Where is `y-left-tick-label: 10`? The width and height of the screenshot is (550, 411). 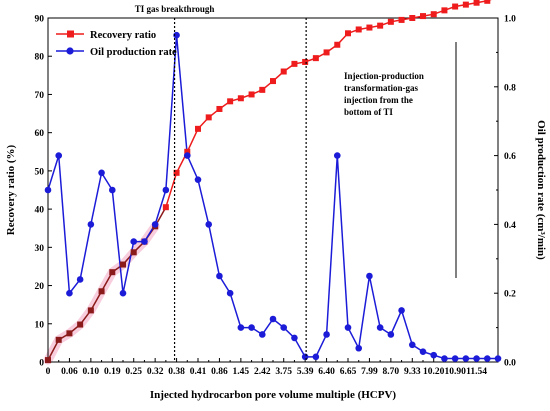
y-left-tick-label: 10 is located at coordinates (40, 325).